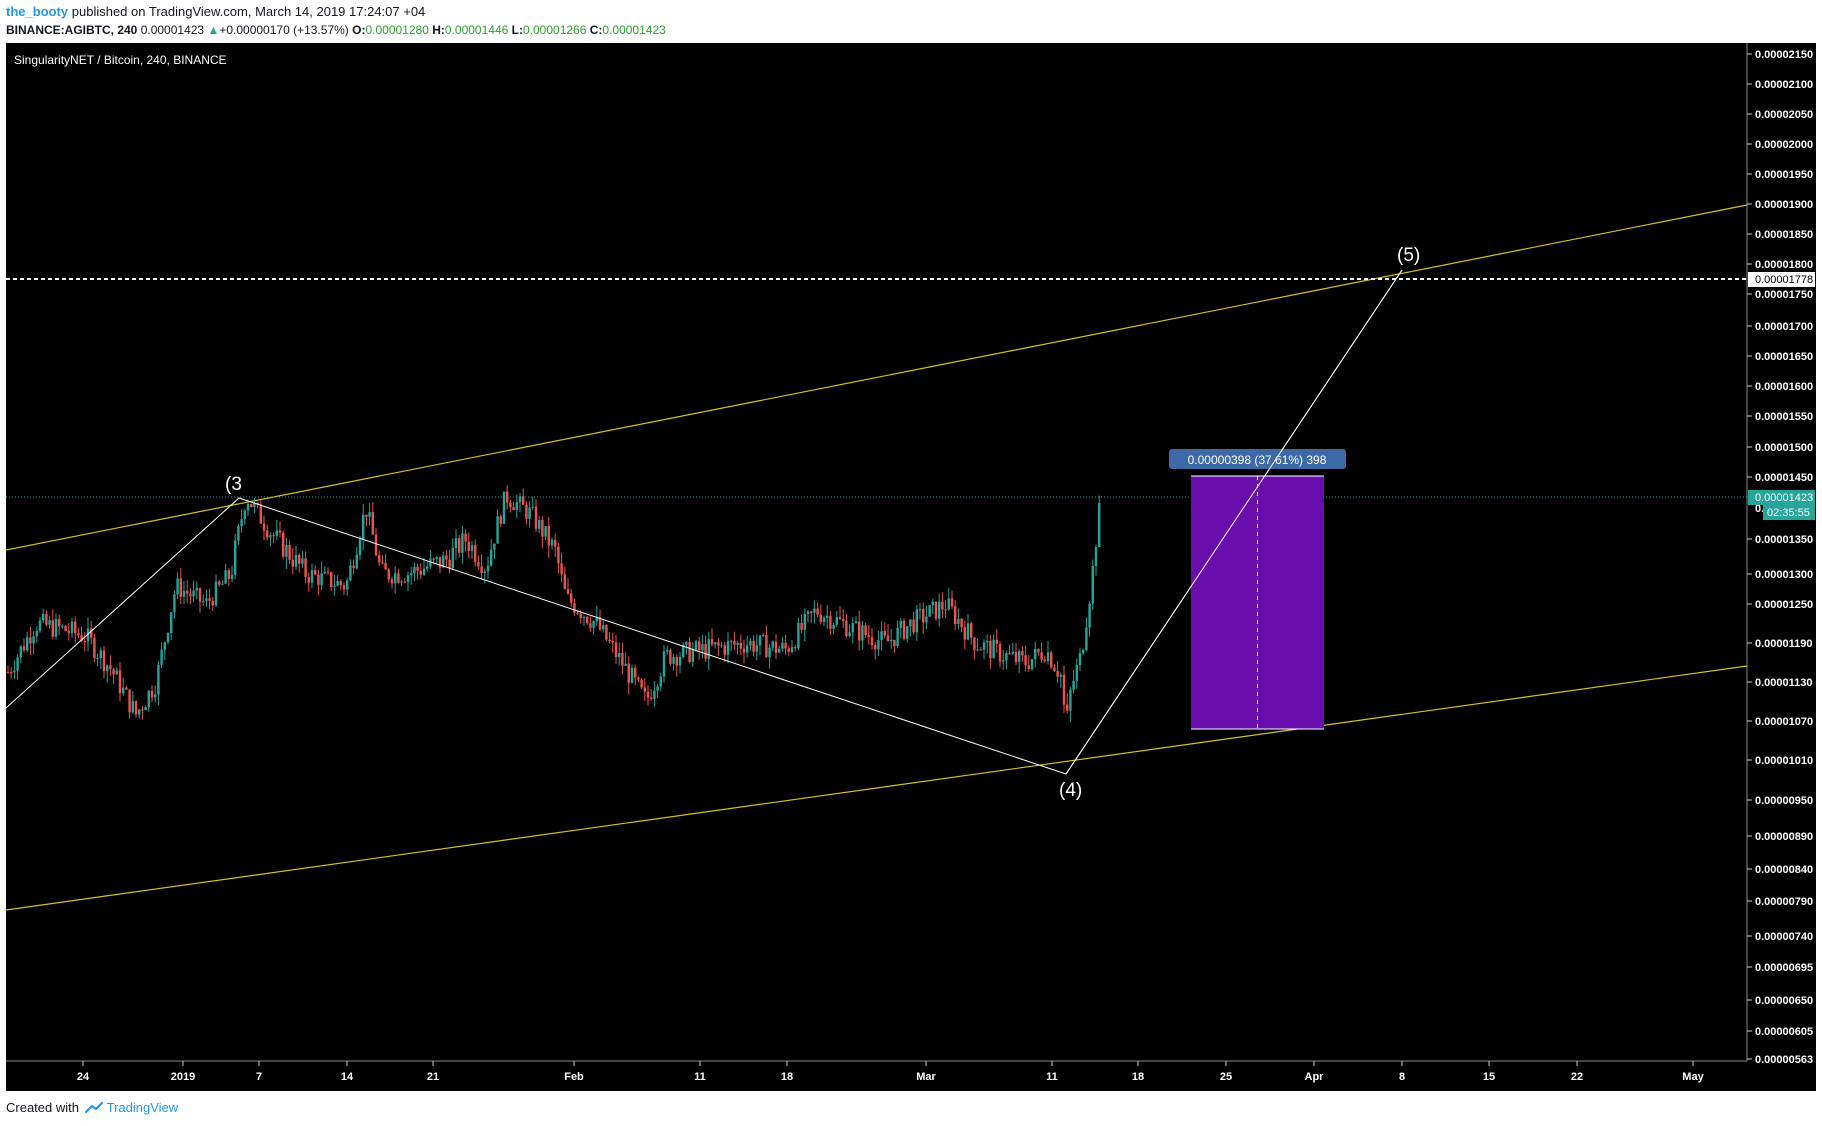  Describe the element at coordinates (1070, 790) in the screenshot. I see `wave-label-4: (4)` at that location.